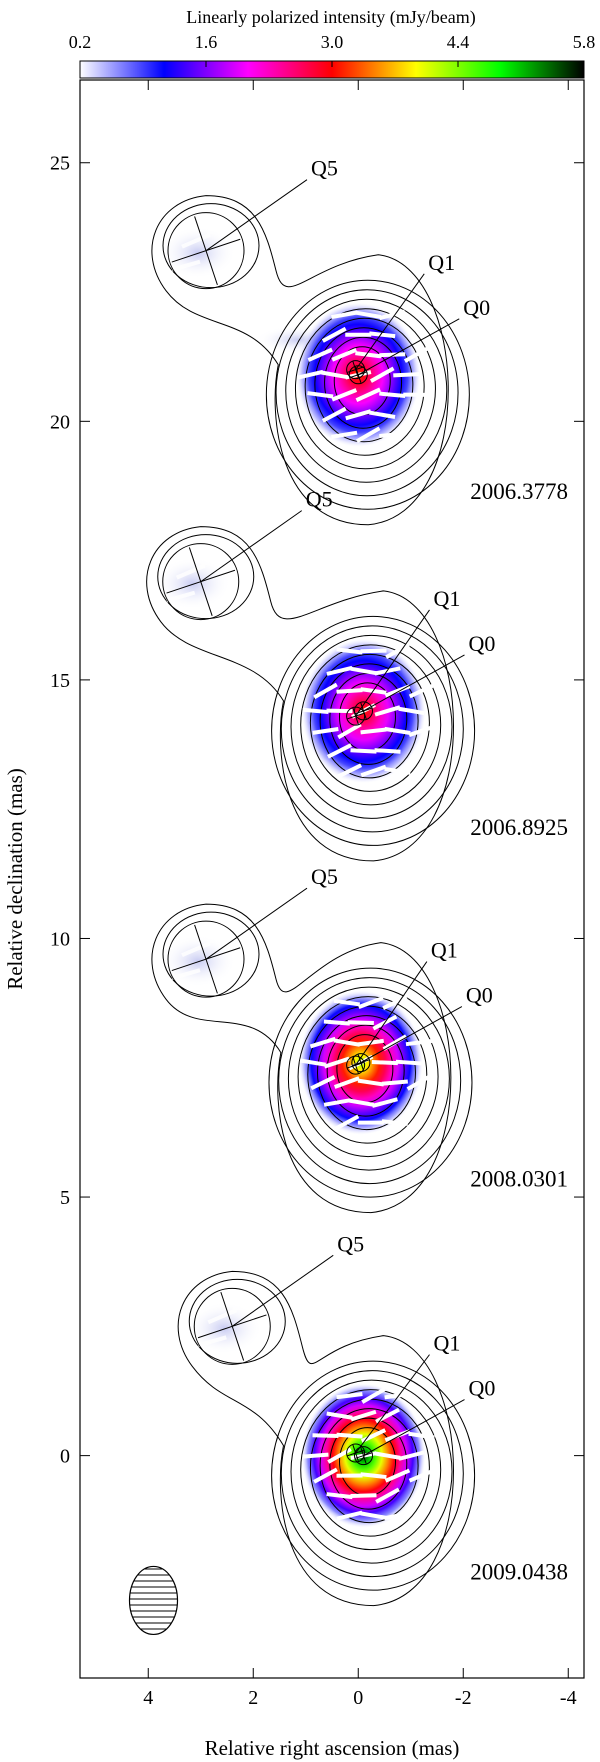 This screenshot has width=600, height=1762. Describe the element at coordinates (65, 1457) in the screenshot. I see `y-tick-label: 0` at that location.